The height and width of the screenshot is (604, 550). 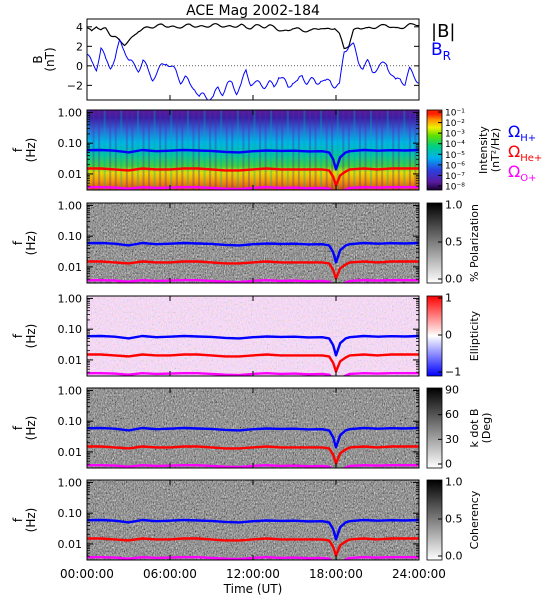 What do you see at coordinates (452, 414) in the screenshot?
I see `colorbar-tick-label: 60` at bounding box center [452, 414].